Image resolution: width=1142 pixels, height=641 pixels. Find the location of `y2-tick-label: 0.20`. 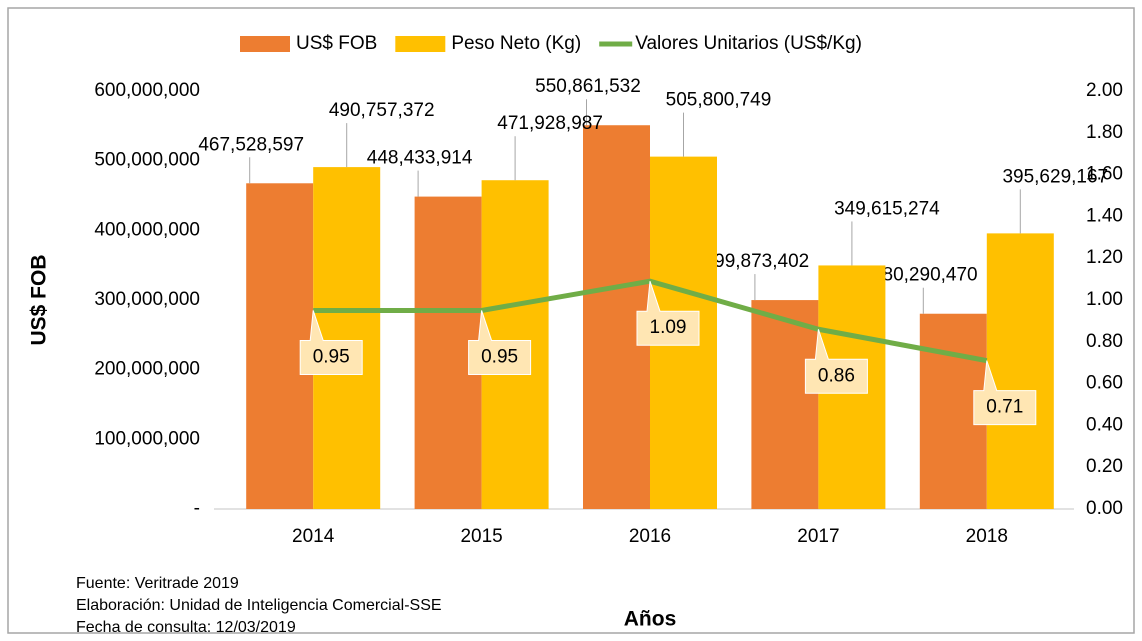

y2-tick-label: 0.20 is located at coordinates (1104, 466).